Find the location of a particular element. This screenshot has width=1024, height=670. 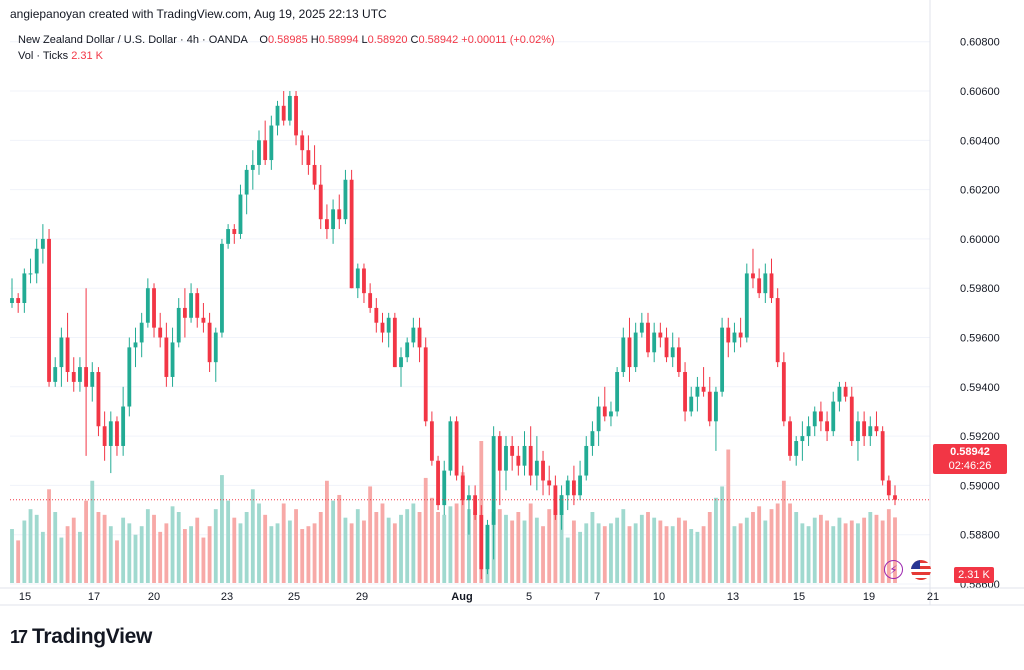

open-label: O is located at coordinates (263, 40).